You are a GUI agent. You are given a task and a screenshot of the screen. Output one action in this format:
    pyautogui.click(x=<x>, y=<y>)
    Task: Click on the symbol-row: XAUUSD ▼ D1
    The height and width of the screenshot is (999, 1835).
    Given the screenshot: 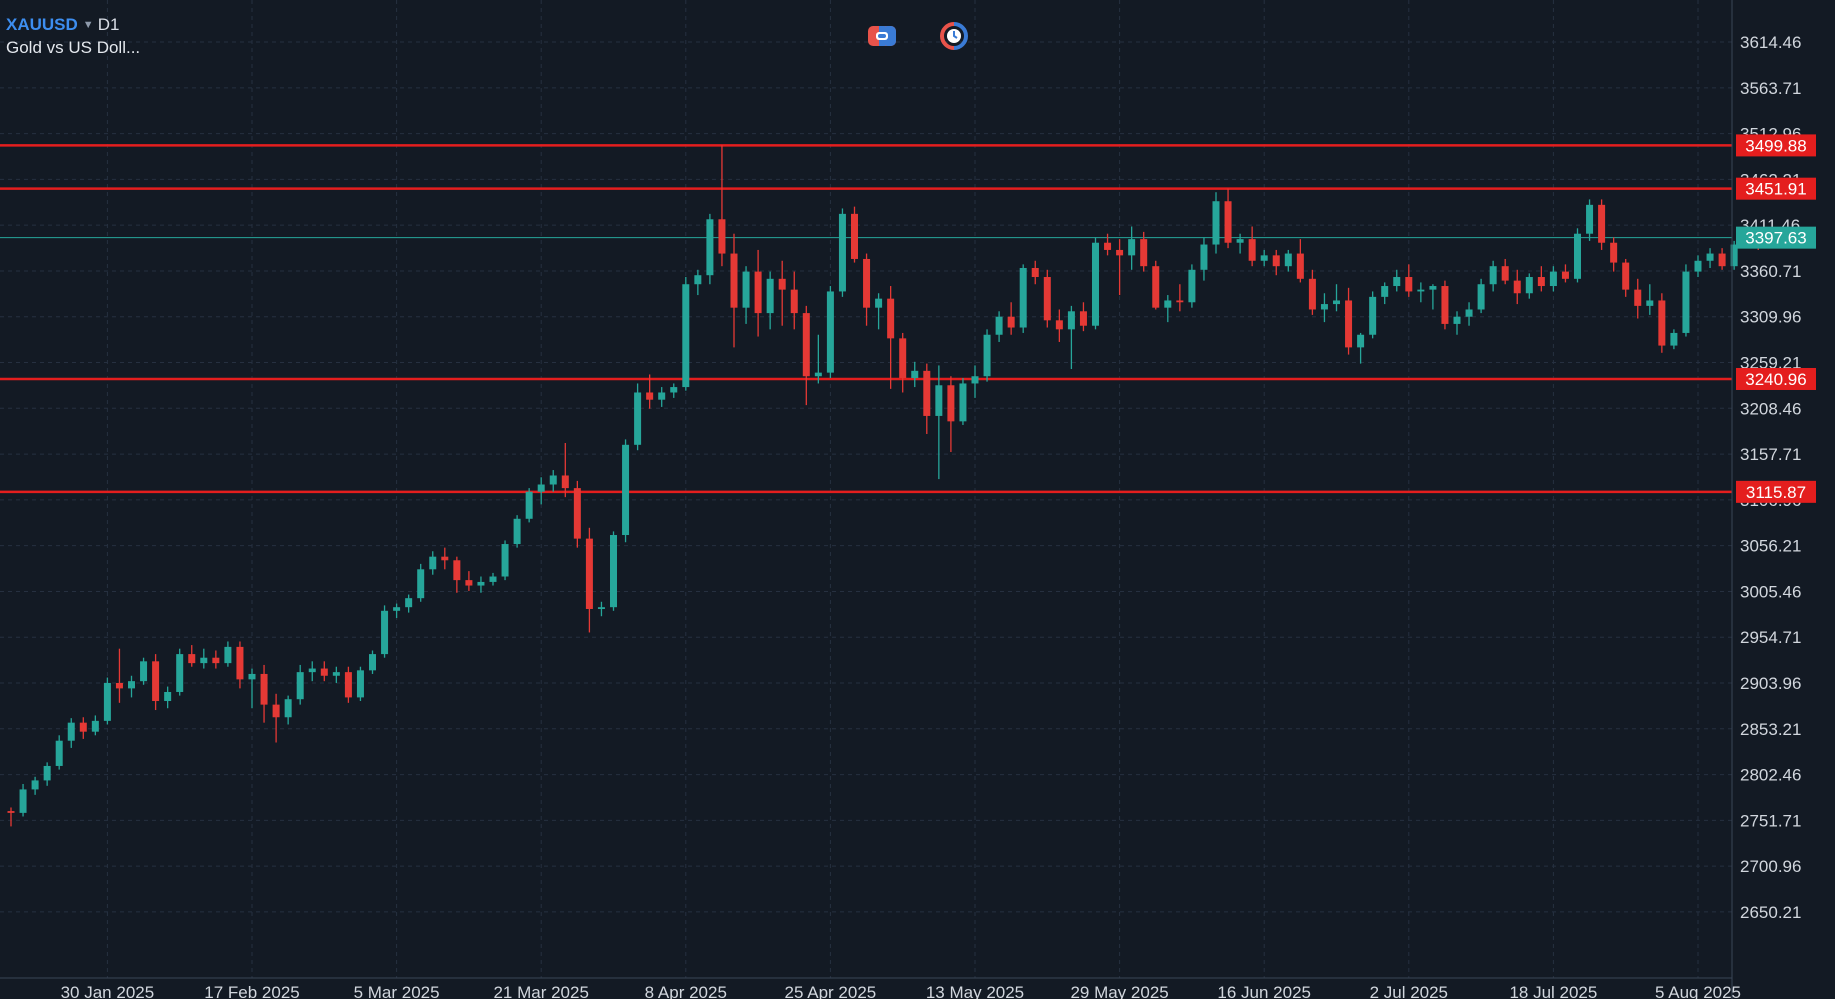 What is the action you would take?
    pyautogui.click(x=73, y=25)
    